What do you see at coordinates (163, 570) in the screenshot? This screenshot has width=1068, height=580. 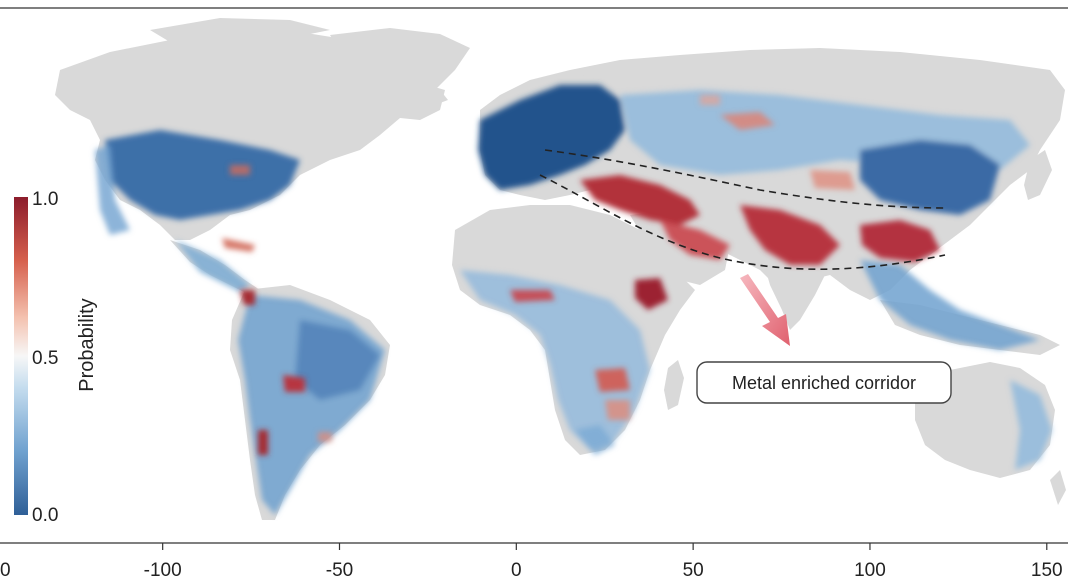 I see `lon-tick-label: -100` at bounding box center [163, 570].